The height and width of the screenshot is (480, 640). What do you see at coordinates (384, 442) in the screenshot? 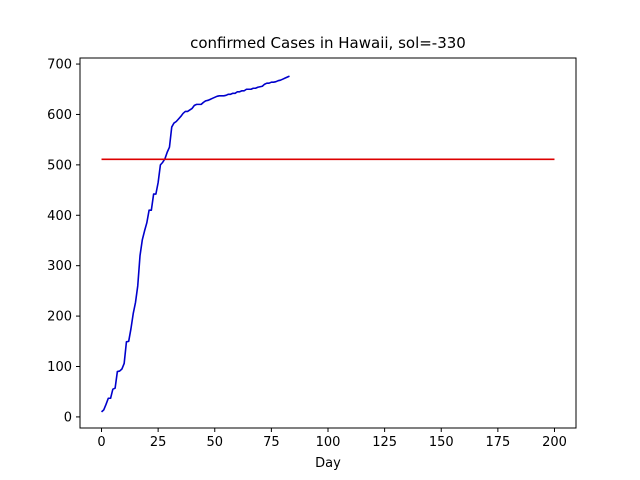
I see `x-tick-label: 125` at bounding box center [384, 442].